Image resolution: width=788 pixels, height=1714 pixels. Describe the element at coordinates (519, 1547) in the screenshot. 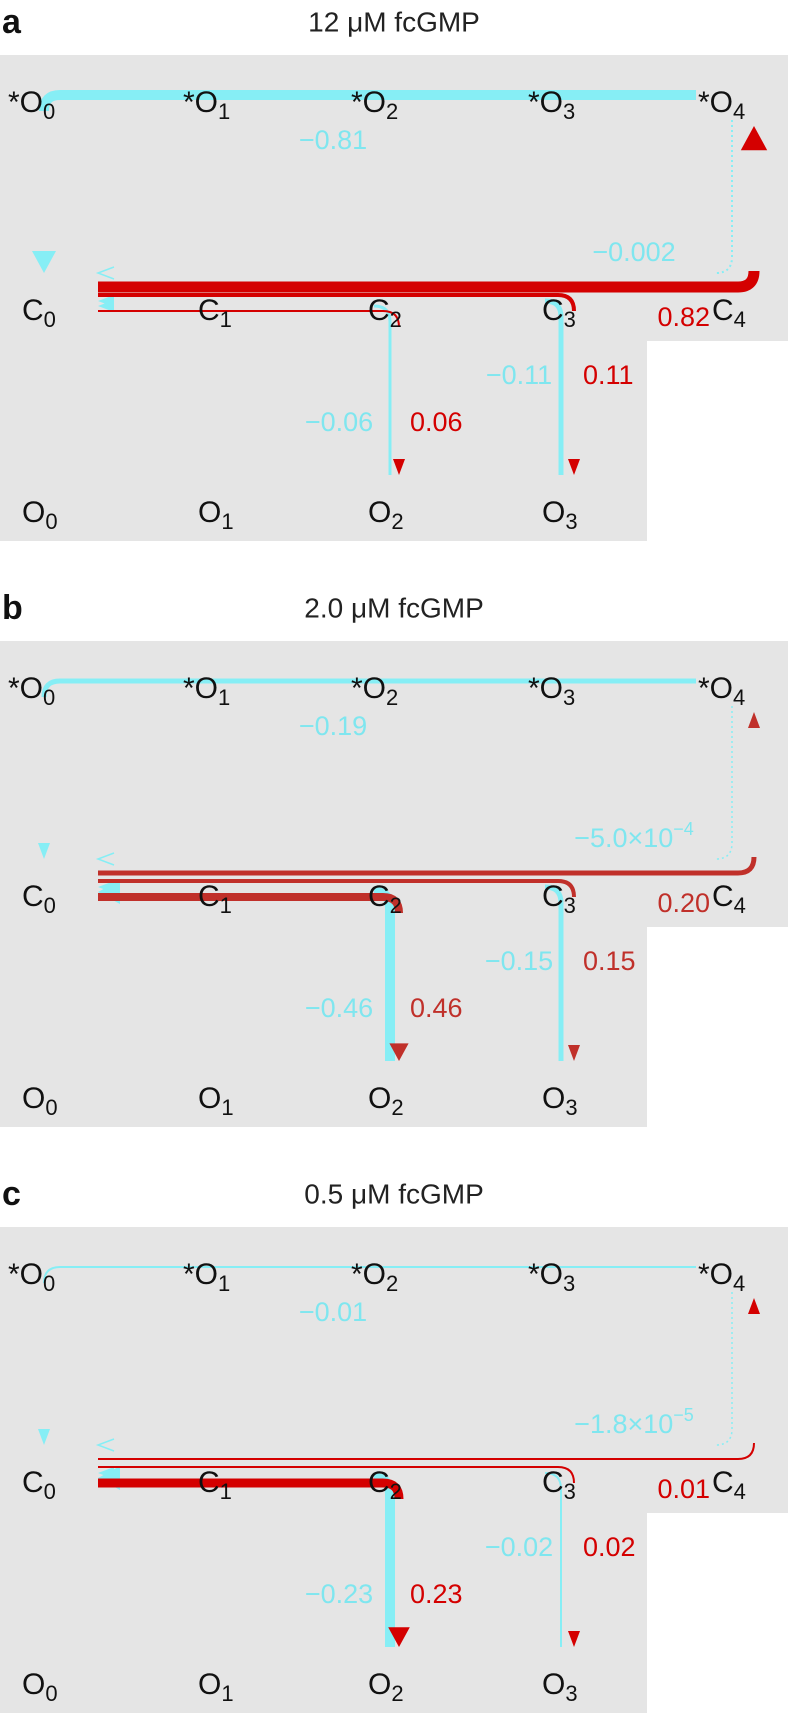

I see `flux-value: −0.02` at that location.